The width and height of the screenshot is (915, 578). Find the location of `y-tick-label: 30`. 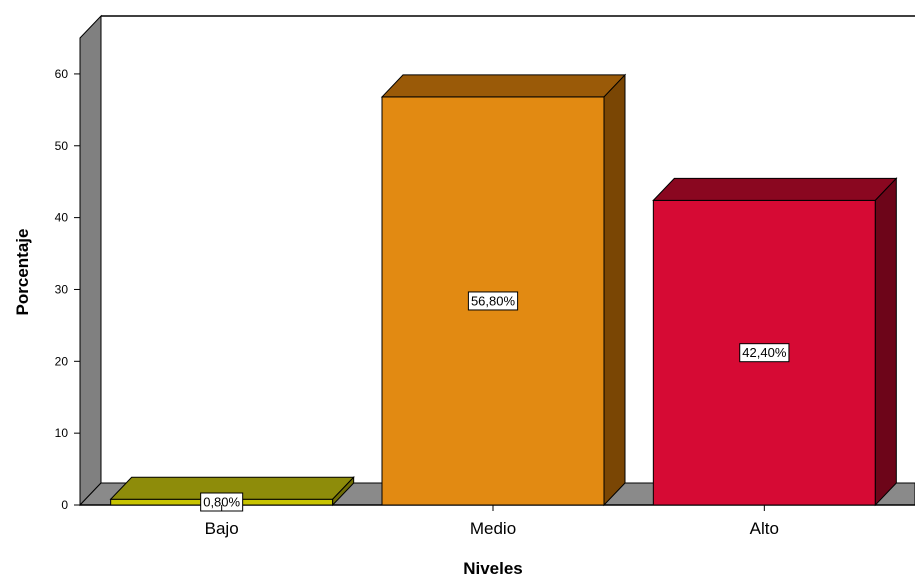

y-tick-label: 30 is located at coordinates (62, 289).